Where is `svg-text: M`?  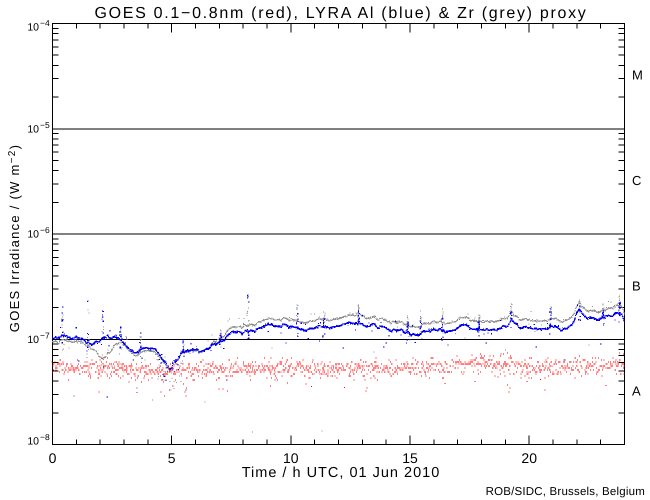
svg-text: M is located at coordinates (637, 74).